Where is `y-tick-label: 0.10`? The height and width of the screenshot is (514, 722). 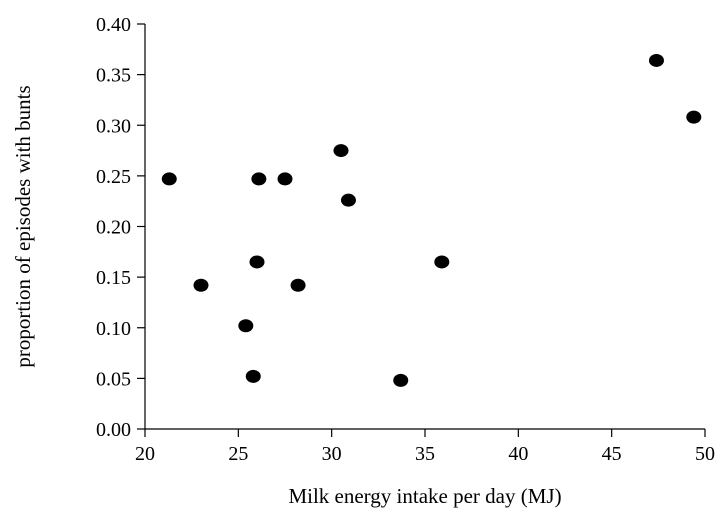 y-tick-label: 0.10 is located at coordinates (113, 329).